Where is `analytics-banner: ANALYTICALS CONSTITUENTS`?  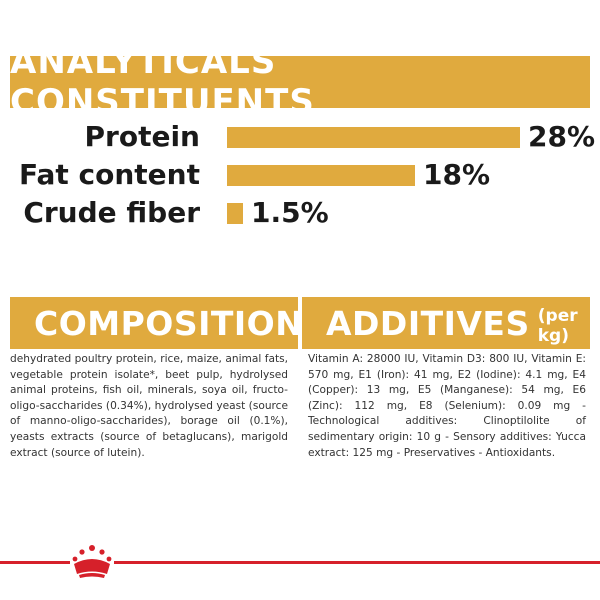 analytics-banner: ANALYTICALS CONSTITUENTS is located at coordinates (300, 82).